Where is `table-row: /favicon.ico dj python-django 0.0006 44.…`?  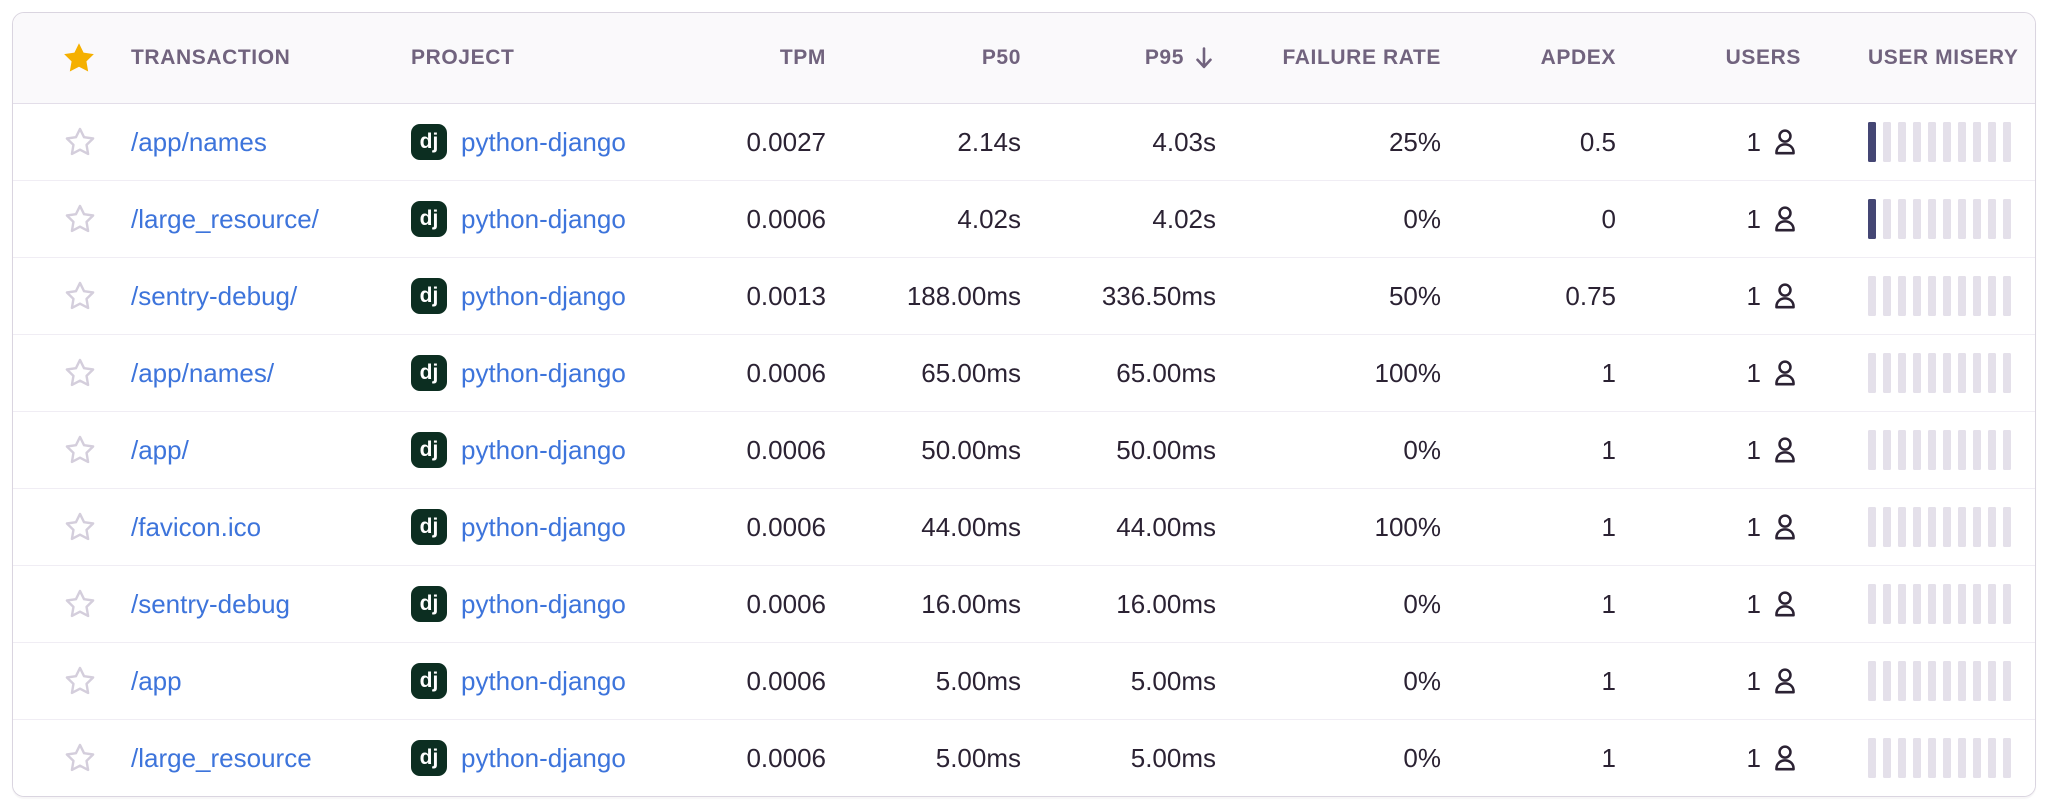 table-row: /favicon.ico dj python-django 0.0006 44.… is located at coordinates (1024, 527).